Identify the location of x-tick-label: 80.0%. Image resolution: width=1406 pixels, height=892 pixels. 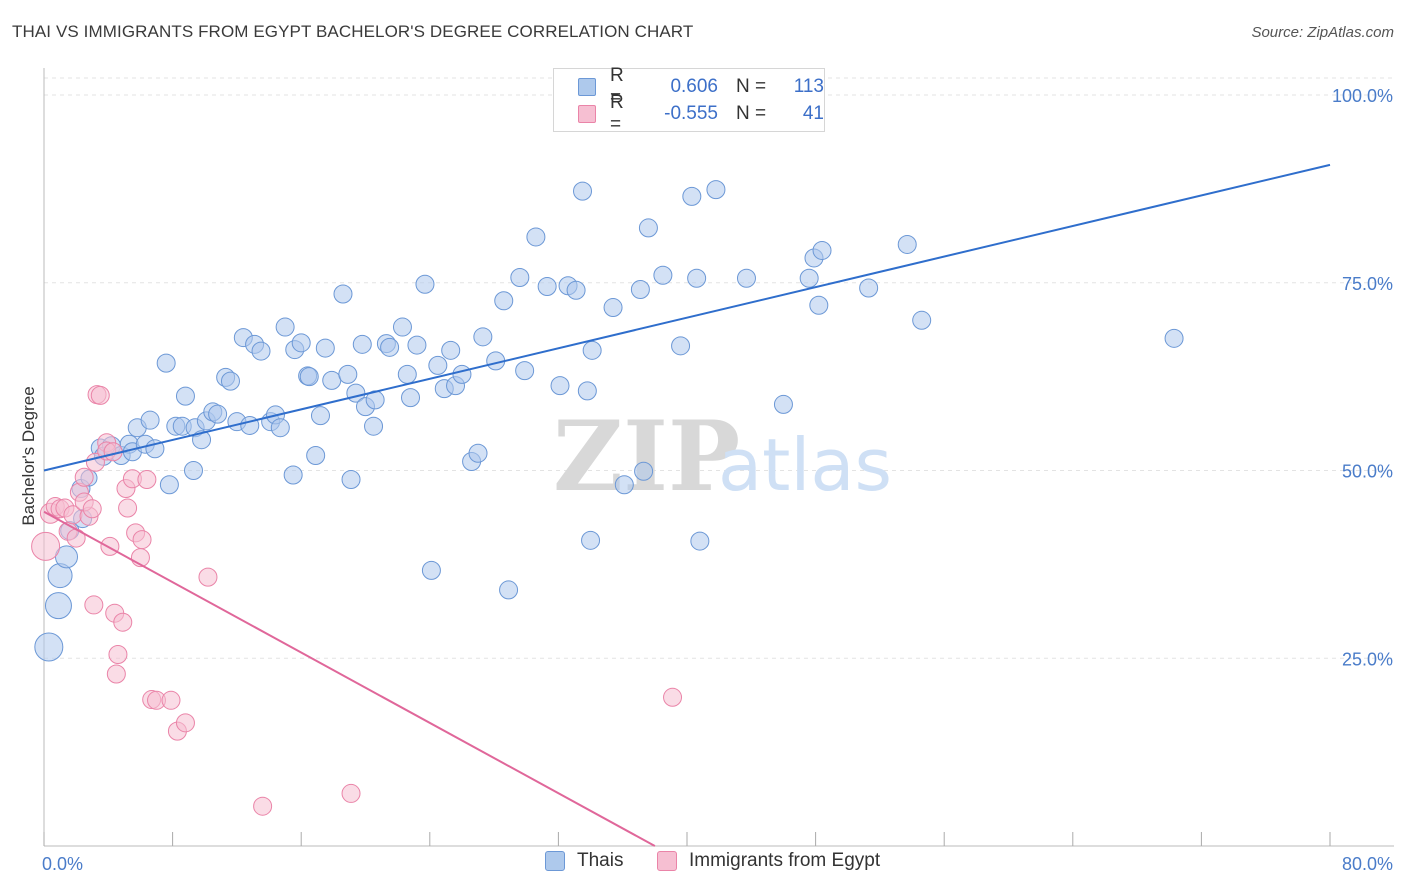
(1367, 864).